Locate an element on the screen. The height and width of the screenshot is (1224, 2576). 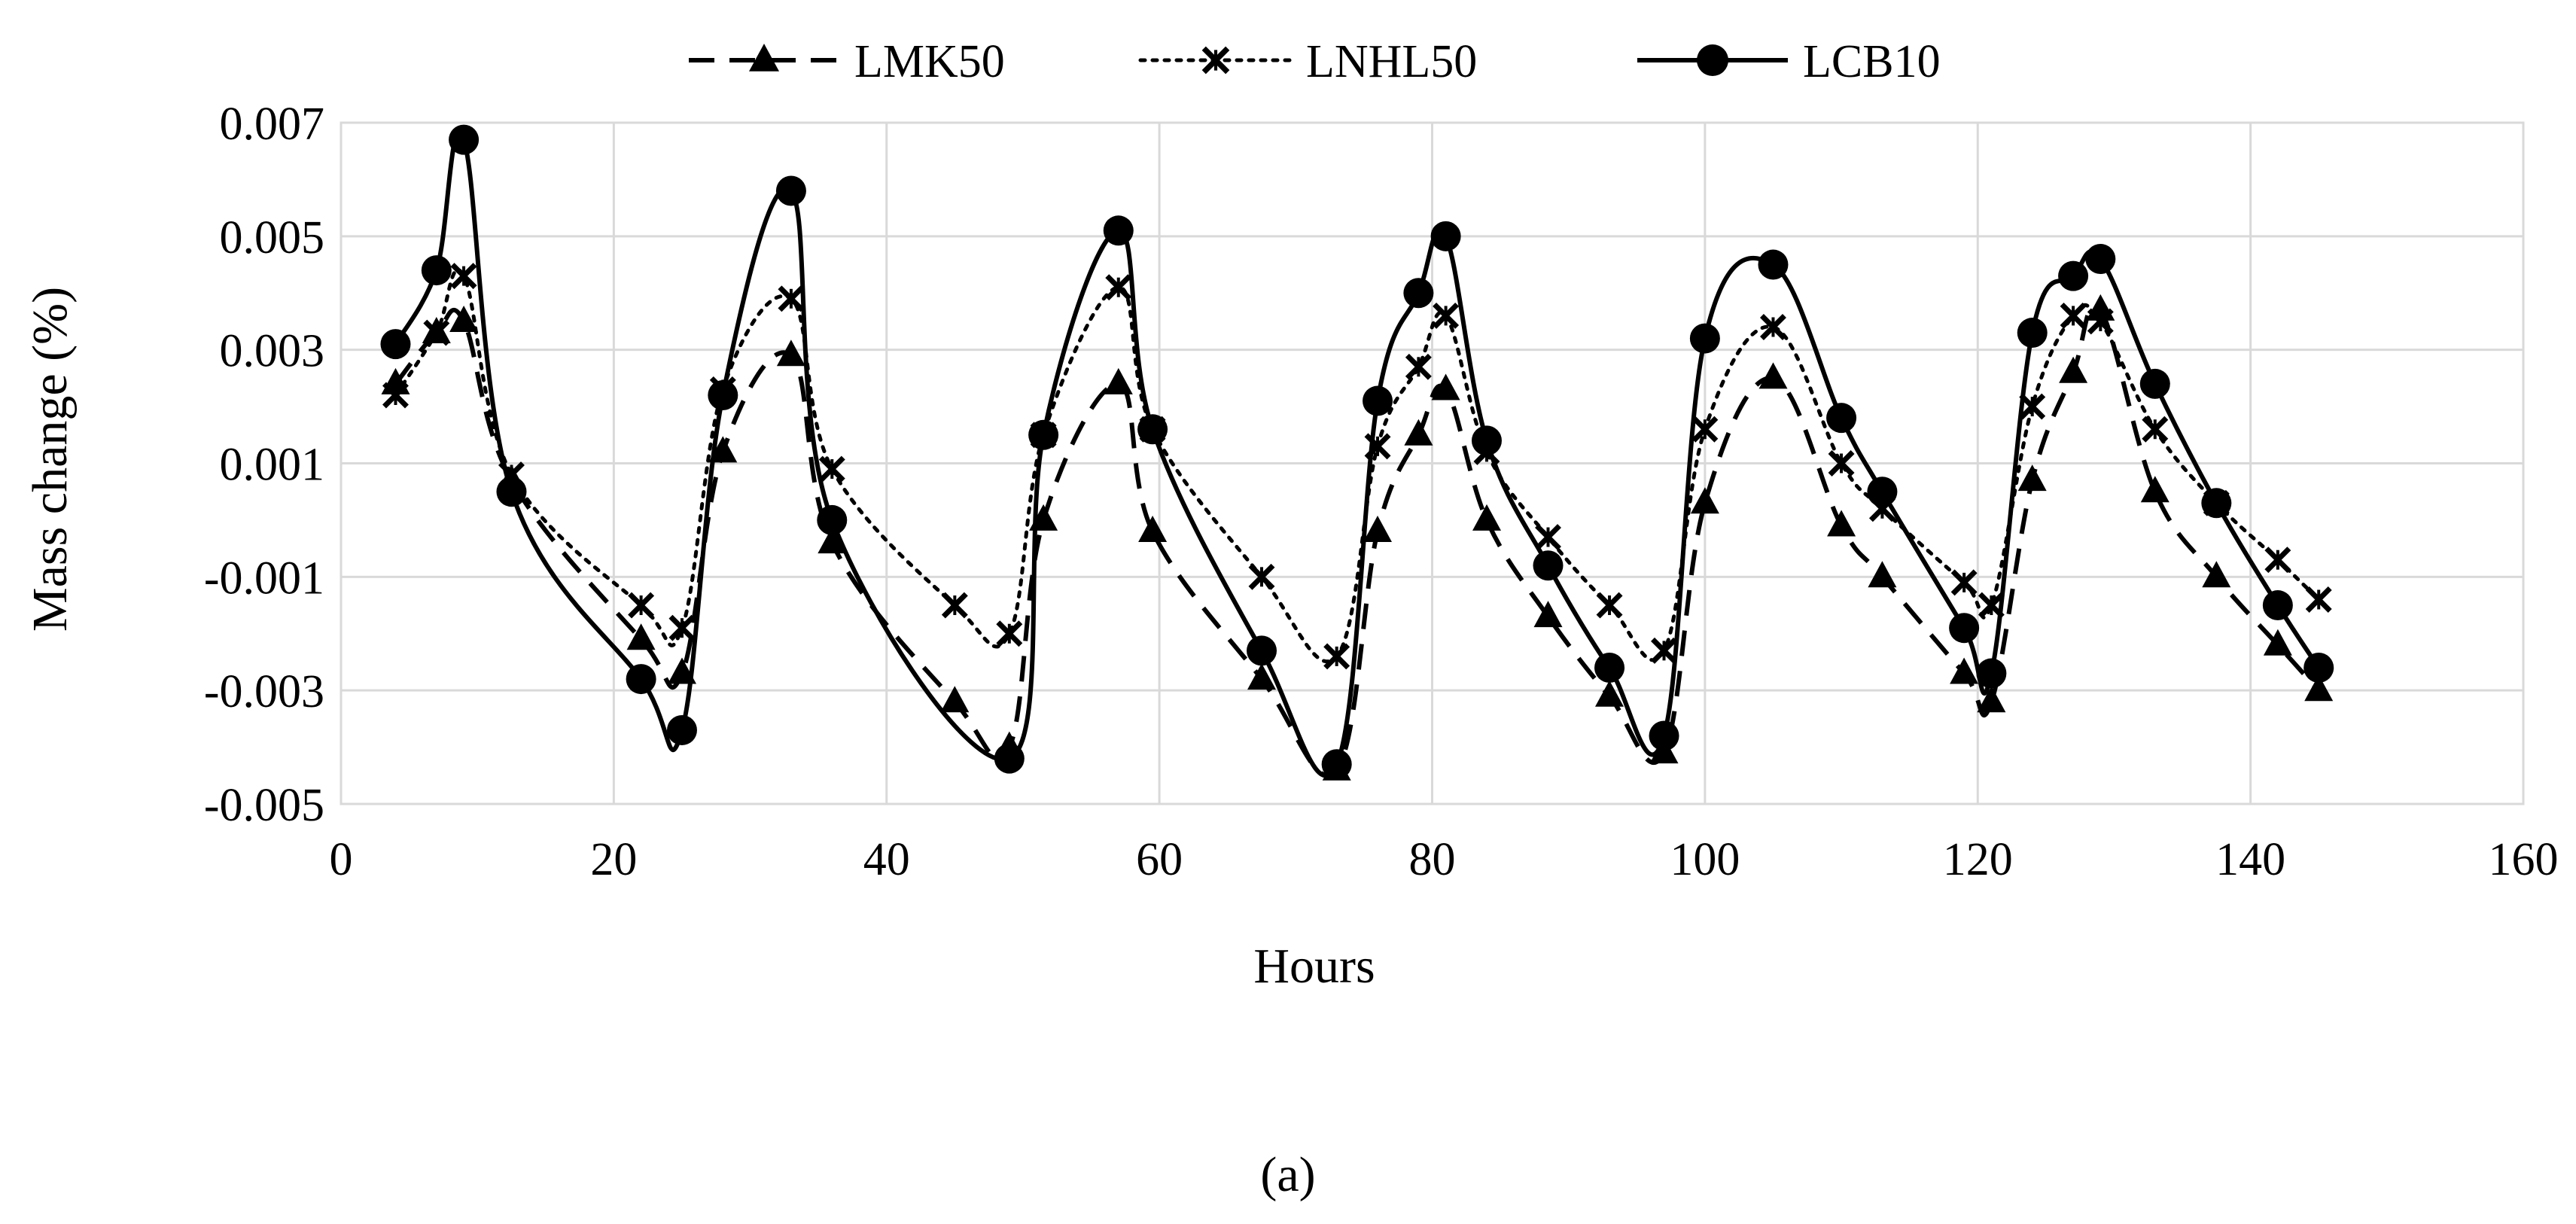
legend-item-lnhl50: LNHL50 is located at coordinates (1307, 61).